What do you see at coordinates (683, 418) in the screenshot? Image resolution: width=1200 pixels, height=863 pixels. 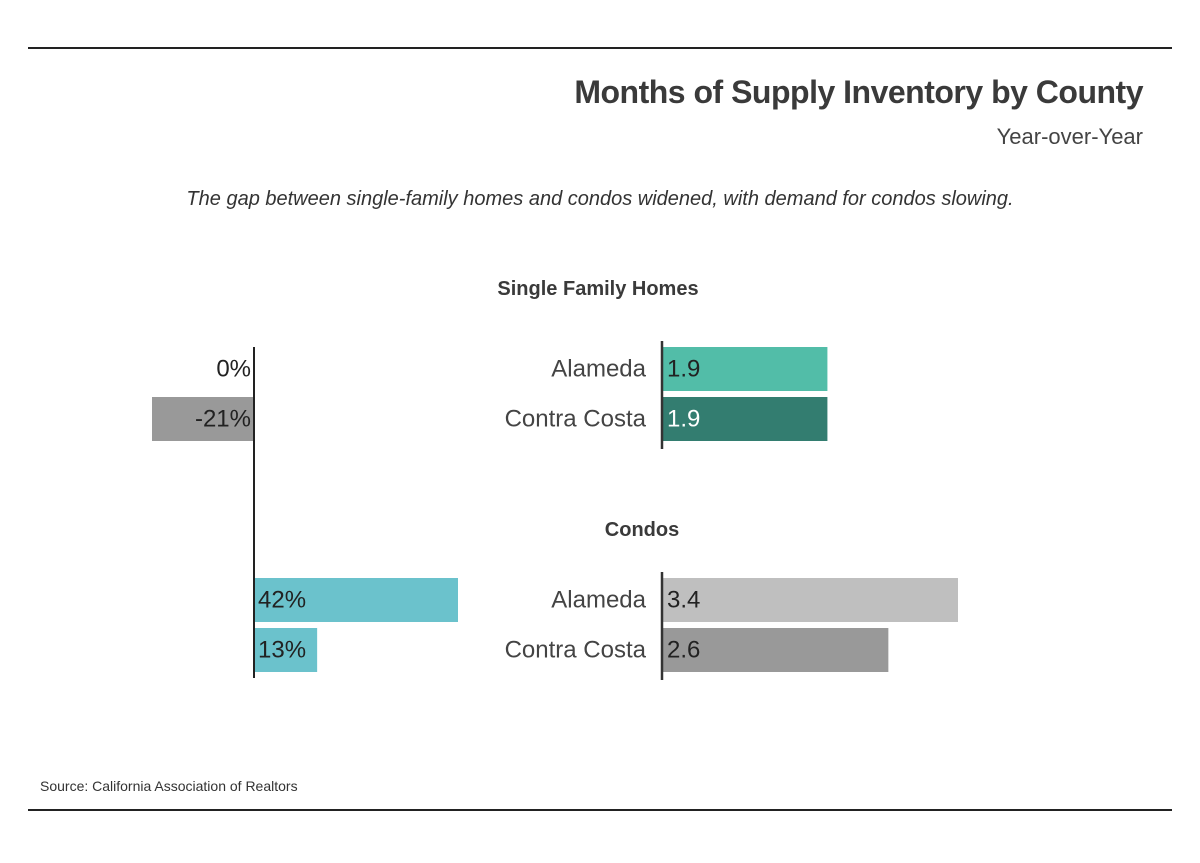 I see `sfh-value-label-2: 1.9` at bounding box center [683, 418].